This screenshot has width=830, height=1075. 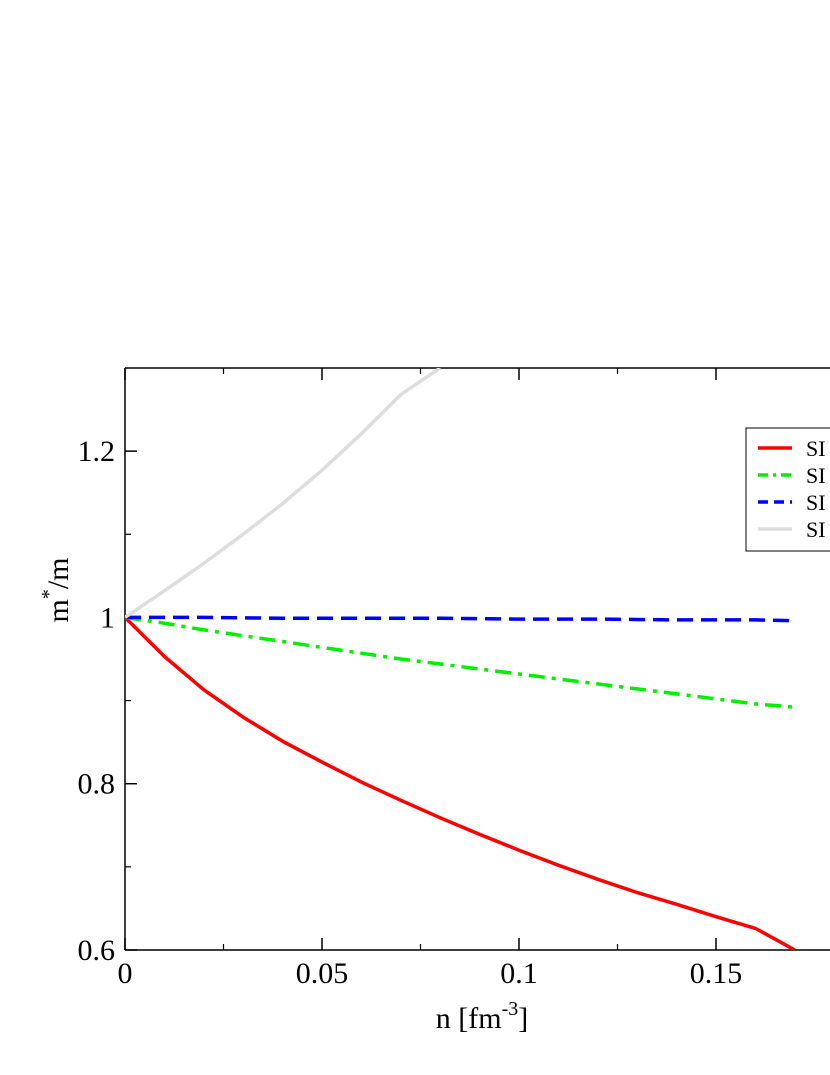 I want to click on x-tick-label: 0, so click(x=125, y=973).